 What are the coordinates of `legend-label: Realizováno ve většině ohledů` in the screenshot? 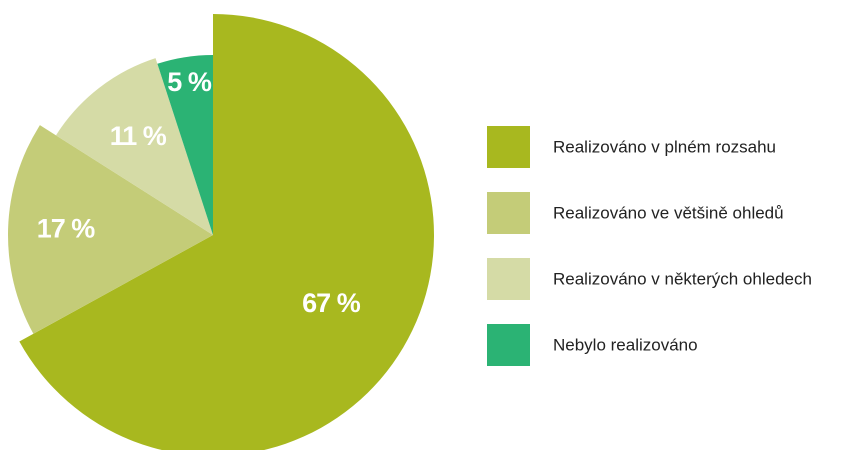 It's located at (668, 212).